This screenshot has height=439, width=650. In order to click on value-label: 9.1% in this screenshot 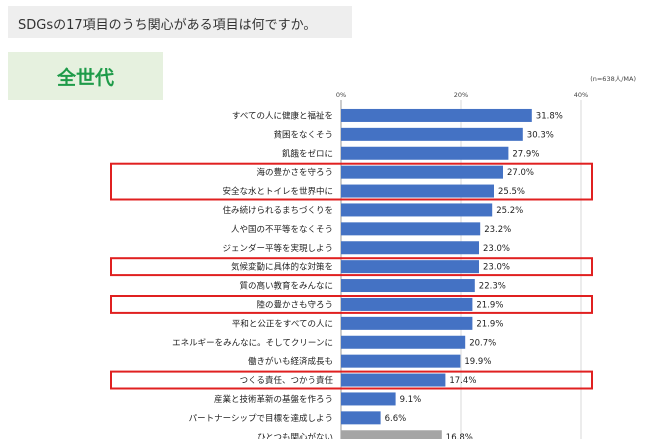, I will do `click(411, 400)`.